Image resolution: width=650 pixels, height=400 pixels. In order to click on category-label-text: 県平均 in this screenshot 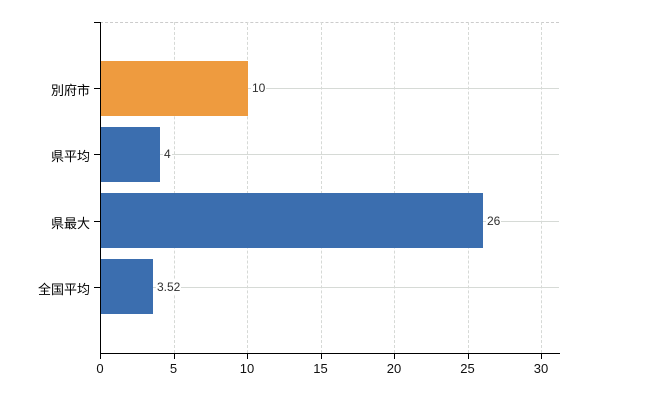, I will do `click(70, 156)`.